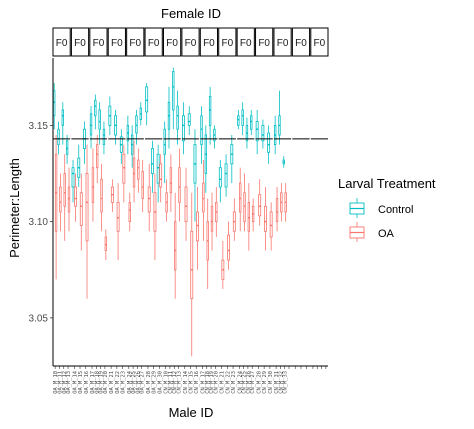 This screenshot has width=474, height=429. Describe the element at coordinates (234, 382) in the screenshot. I see `x-tick-label: CN_M_23` at that location.